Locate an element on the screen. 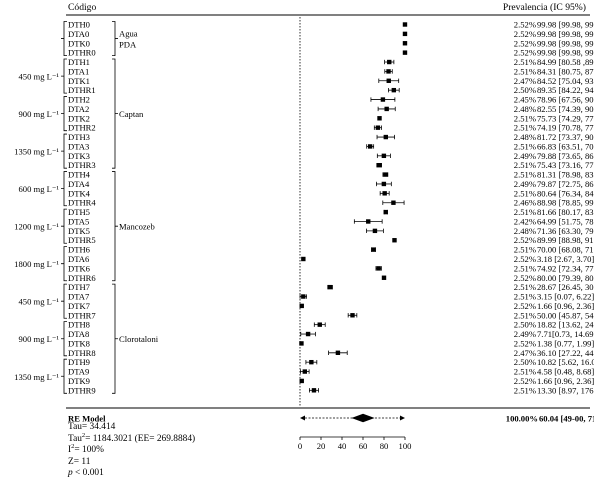 This screenshot has width=594, height=482. study-code: DTA8 is located at coordinates (78, 334).